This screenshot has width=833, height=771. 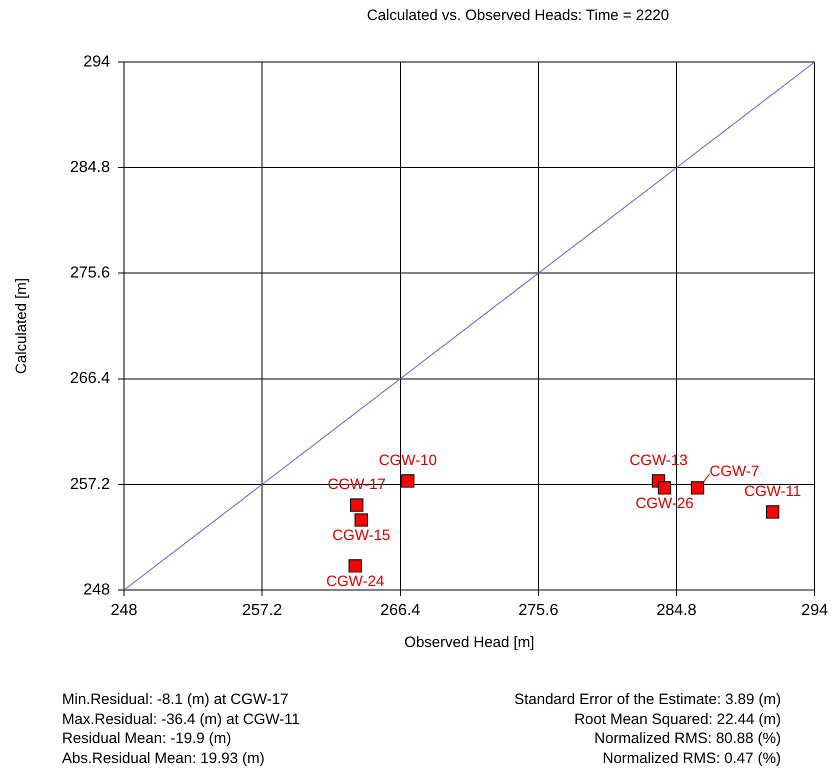 I want to click on annotation: CGW-15, so click(x=361, y=535).